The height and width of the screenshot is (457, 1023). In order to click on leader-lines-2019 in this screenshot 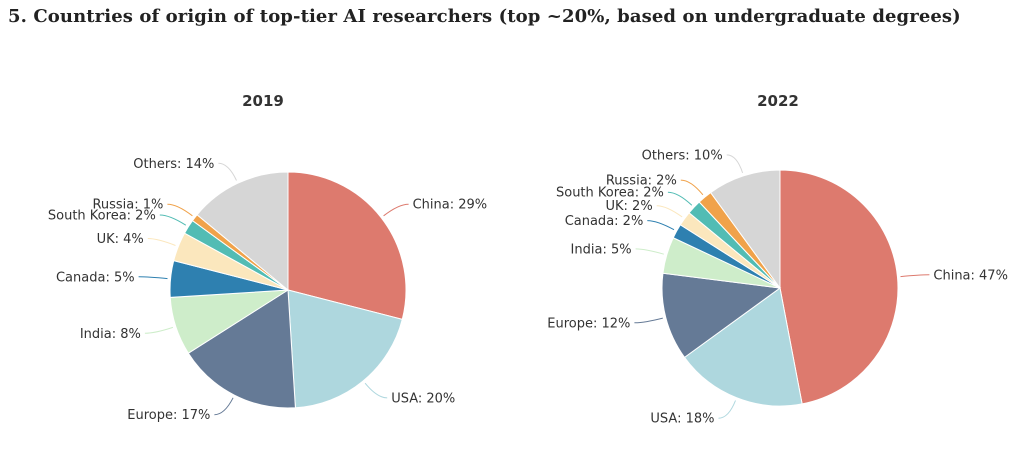, I will do `click(273, 289)`.